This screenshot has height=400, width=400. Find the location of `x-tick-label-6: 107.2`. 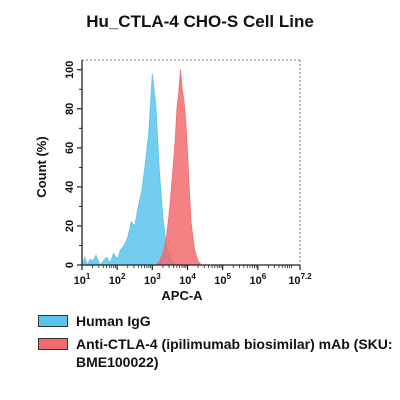

x-tick-label-6: 107.2 is located at coordinates (300, 279).